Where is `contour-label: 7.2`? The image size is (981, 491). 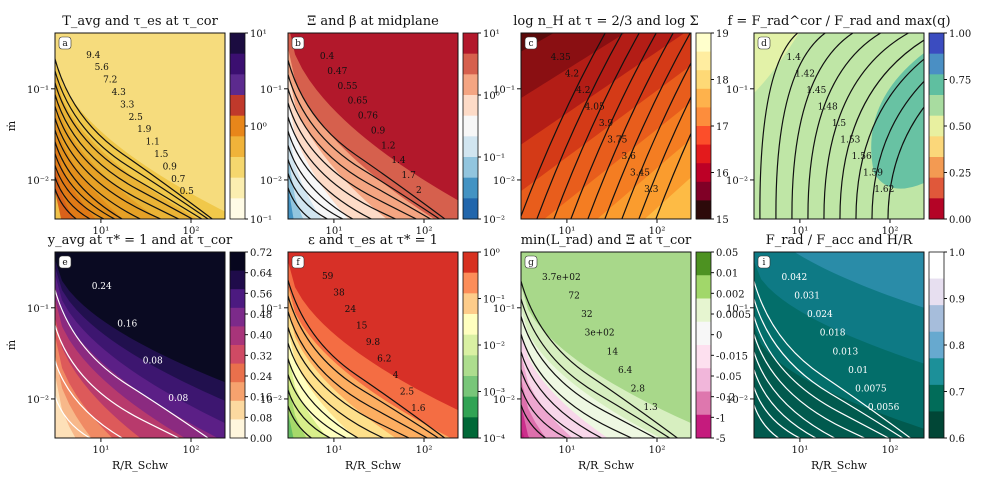
contour-label: 7.2 is located at coordinates (110, 81).